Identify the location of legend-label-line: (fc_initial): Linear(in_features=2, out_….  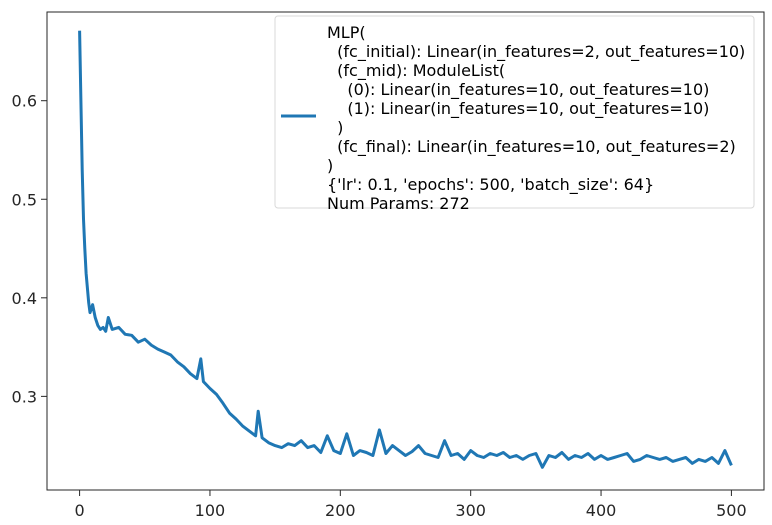
(536, 52).